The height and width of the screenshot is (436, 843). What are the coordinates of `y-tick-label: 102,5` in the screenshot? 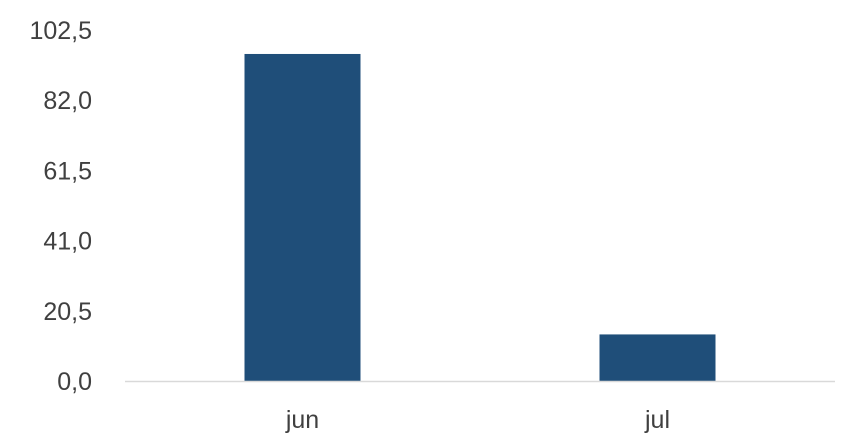 It's located at (60, 31).